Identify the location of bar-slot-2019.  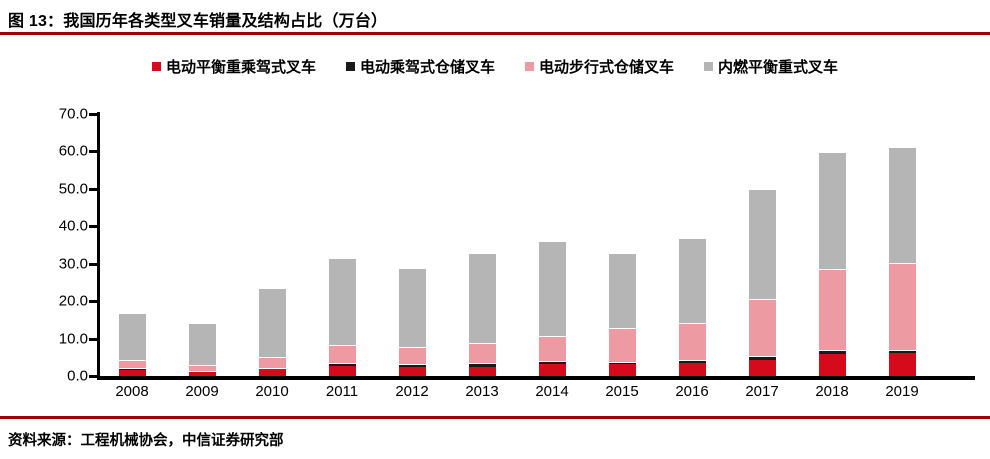
(902, 245).